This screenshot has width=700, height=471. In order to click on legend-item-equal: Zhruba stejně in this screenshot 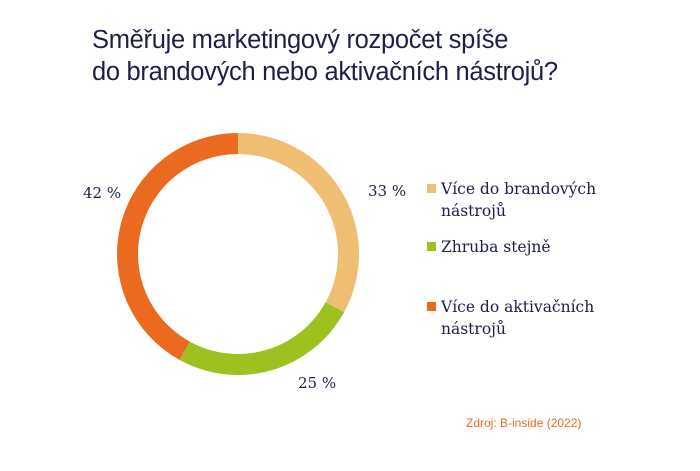, I will do `click(547, 247)`.